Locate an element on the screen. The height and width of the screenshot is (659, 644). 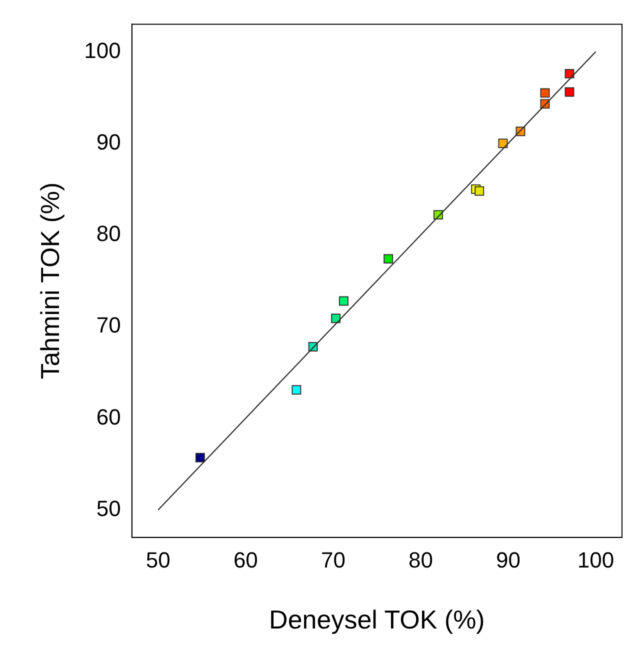
y-tick-label: 70 is located at coordinates (108, 325).